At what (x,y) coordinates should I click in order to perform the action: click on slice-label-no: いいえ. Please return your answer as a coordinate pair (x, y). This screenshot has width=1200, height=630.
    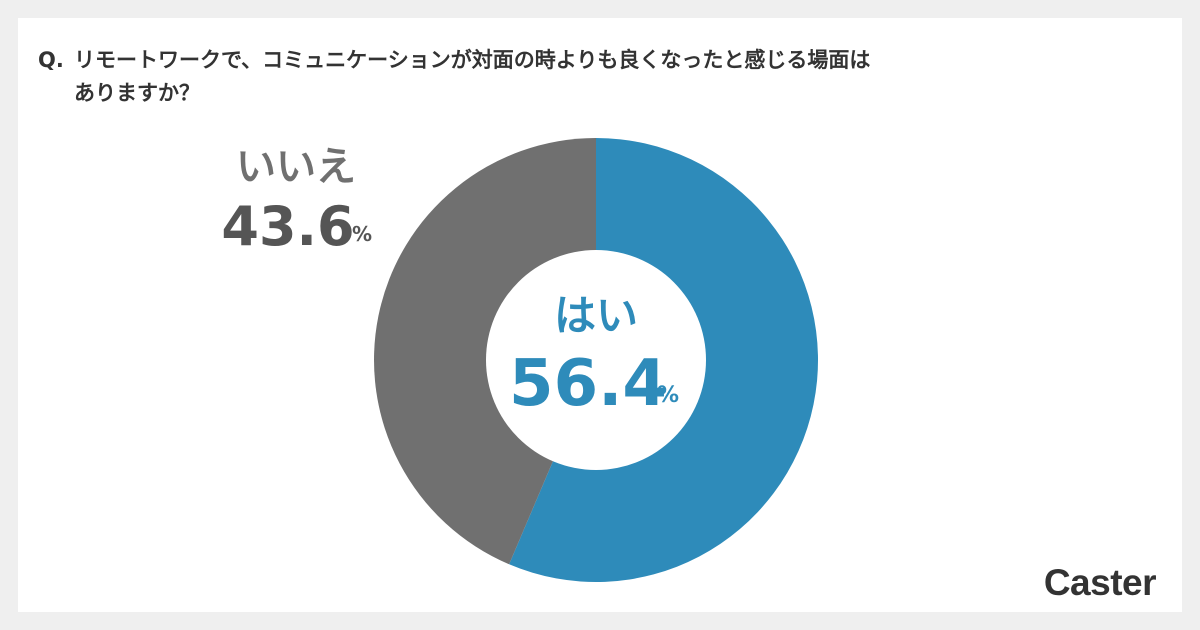
    Looking at the image, I should click on (296, 167).